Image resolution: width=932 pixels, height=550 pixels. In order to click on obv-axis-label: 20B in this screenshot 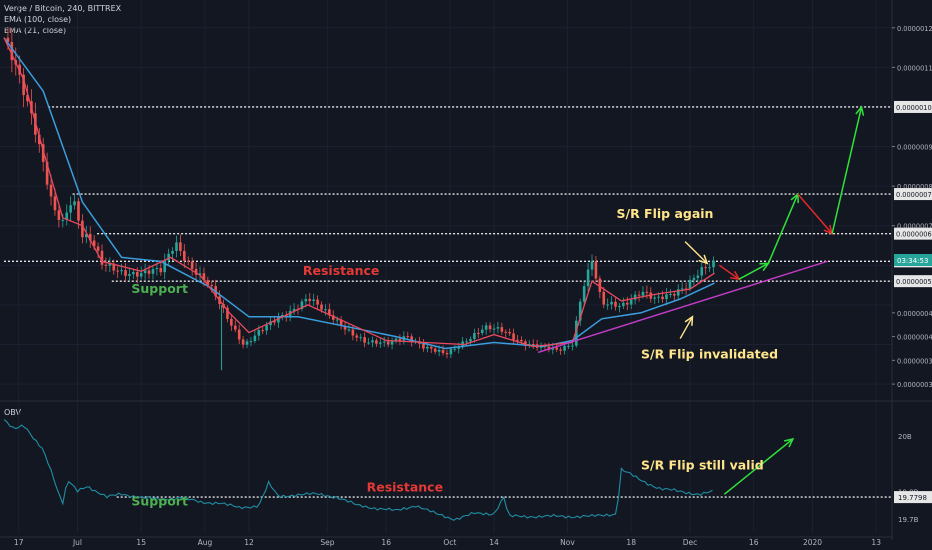, I will do `click(905, 437)`.